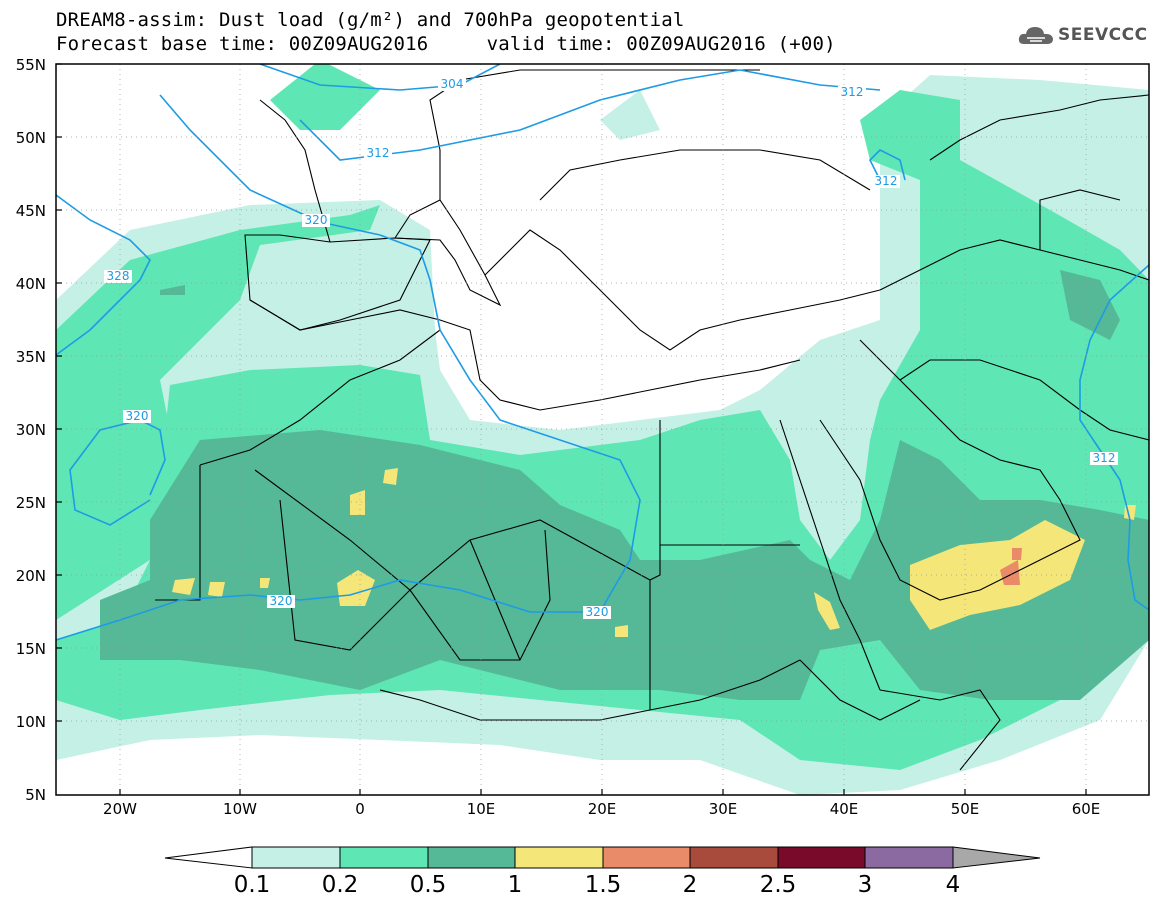  I want to click on colorbar-label: 0.5, so click(428, 885).